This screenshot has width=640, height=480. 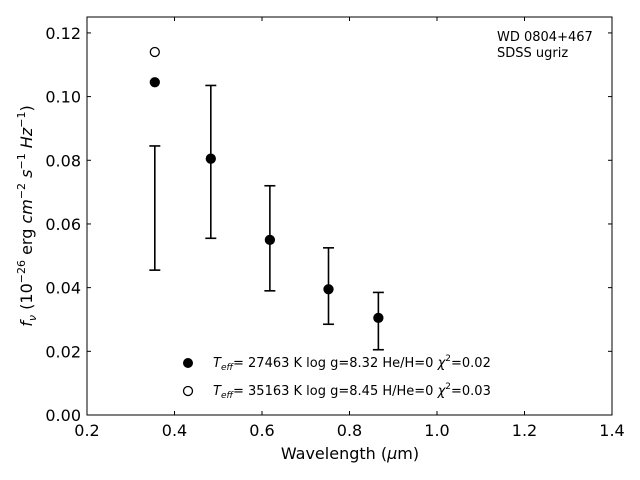 I want to click on legend-marker-open, so click(x=188, y=391).